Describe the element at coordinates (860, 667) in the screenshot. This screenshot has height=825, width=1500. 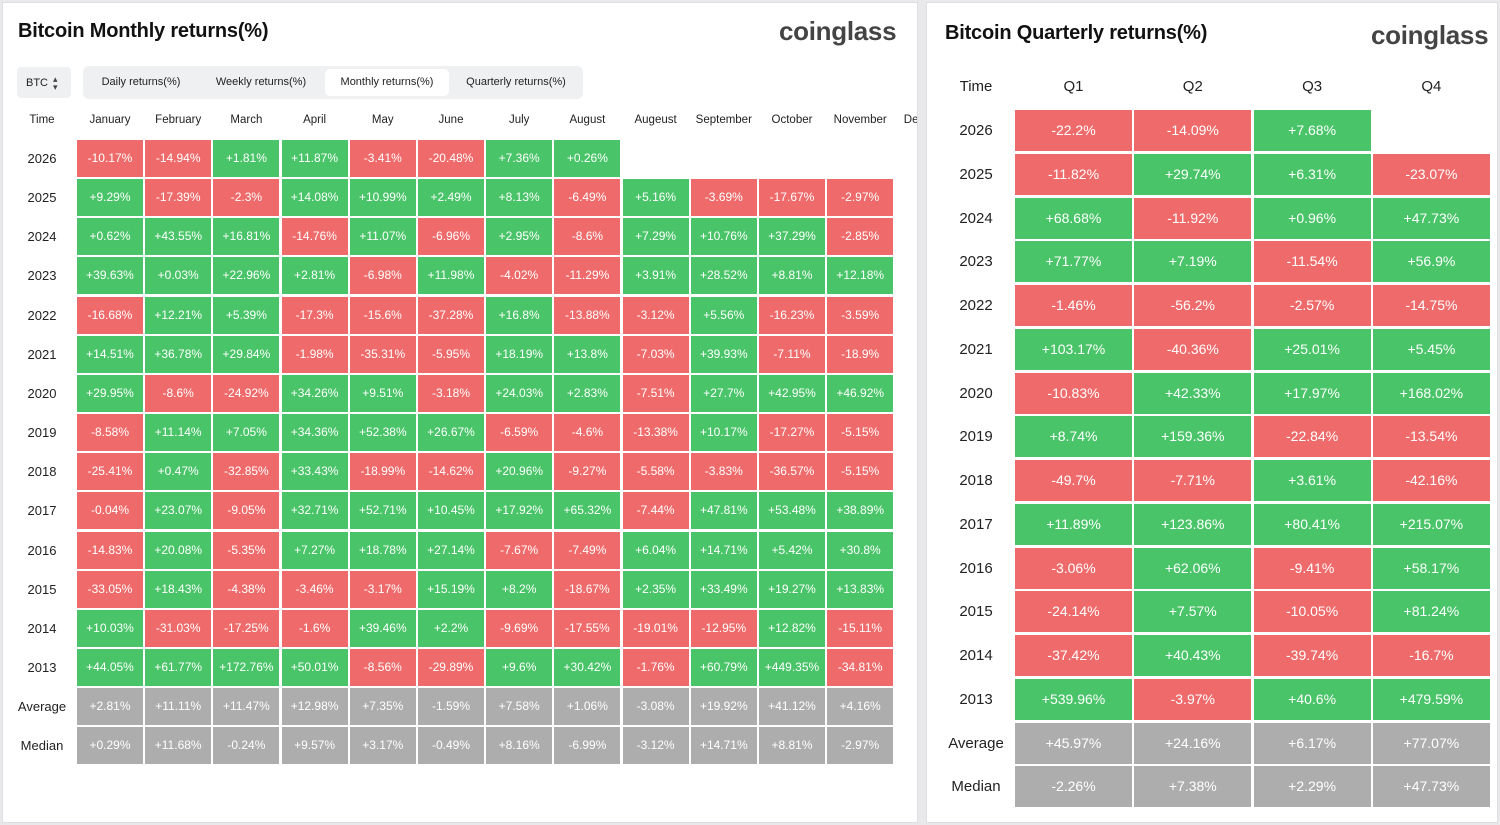
I see `return-cell: -34.81%` at that location.